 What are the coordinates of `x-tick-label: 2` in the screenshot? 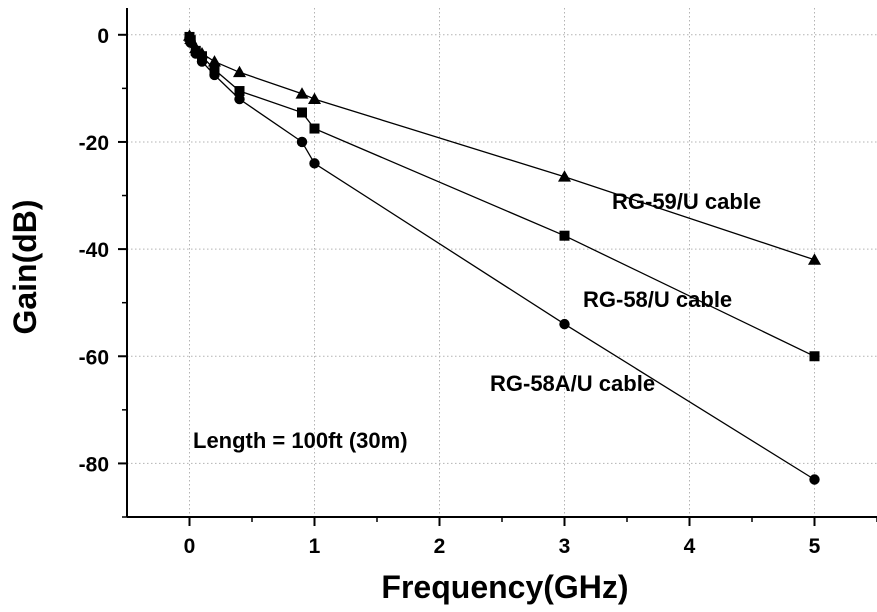 It's located at (440, 546).